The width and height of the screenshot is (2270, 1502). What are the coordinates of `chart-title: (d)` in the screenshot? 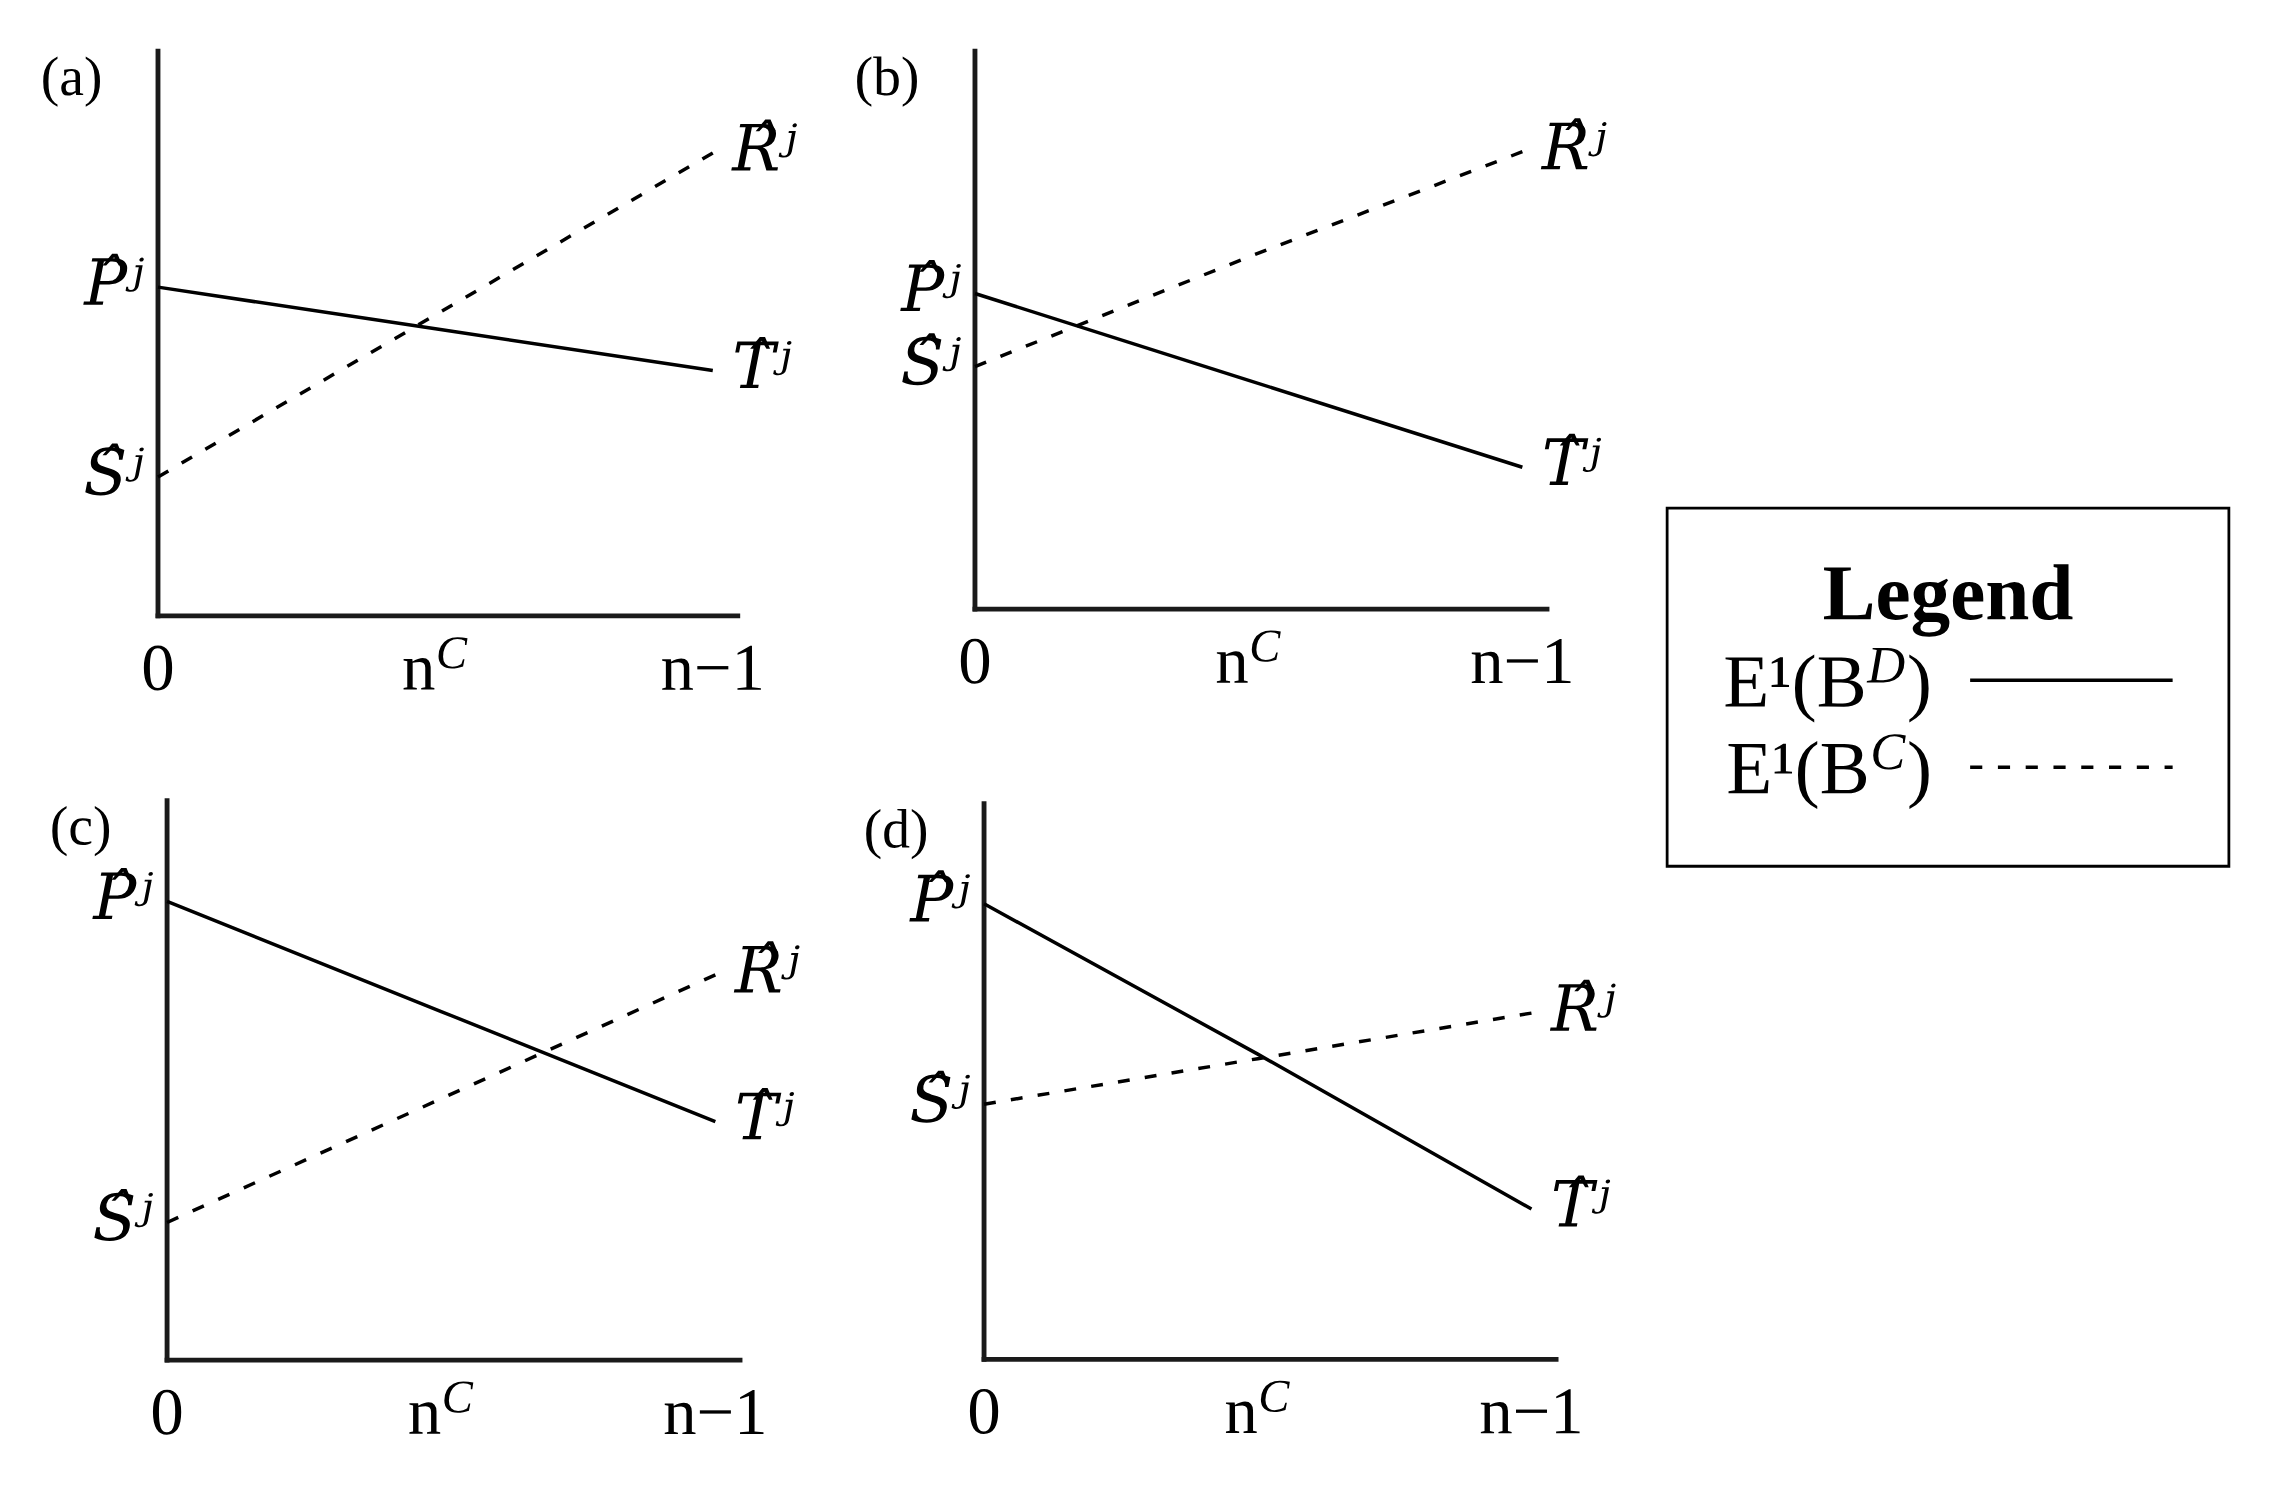 It's located at (896, 834).